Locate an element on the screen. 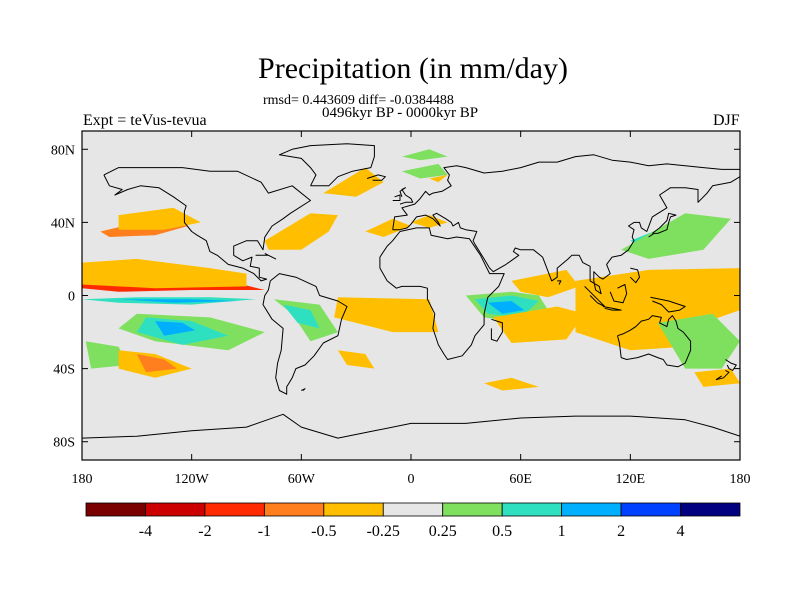  lat-label: 80N is located at coordinates (63, 150).